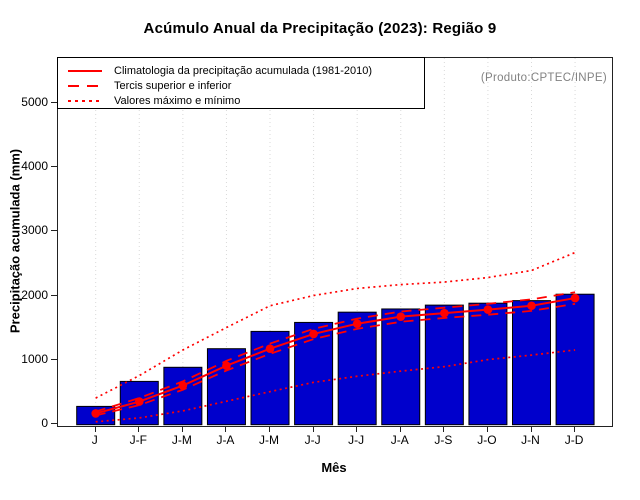  What do you see at coordinates (85, 100) in the screenshot?
I see `dotted-line-icon` at bounding box center [85, 100].